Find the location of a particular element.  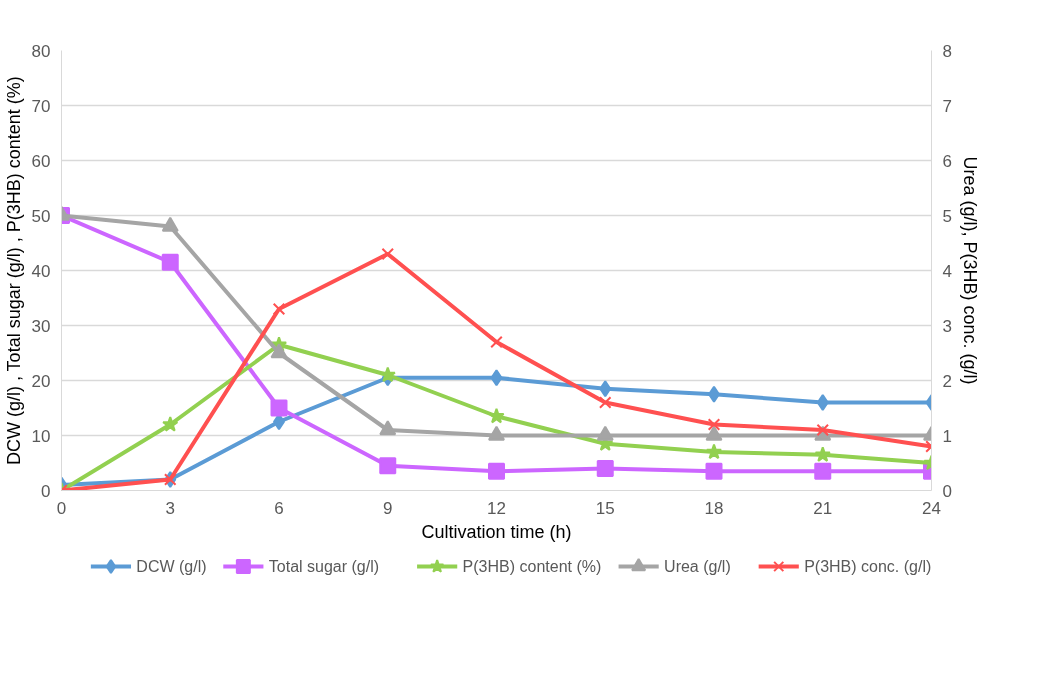

y-tick-label: 0 is located at coordinates (46, 491).